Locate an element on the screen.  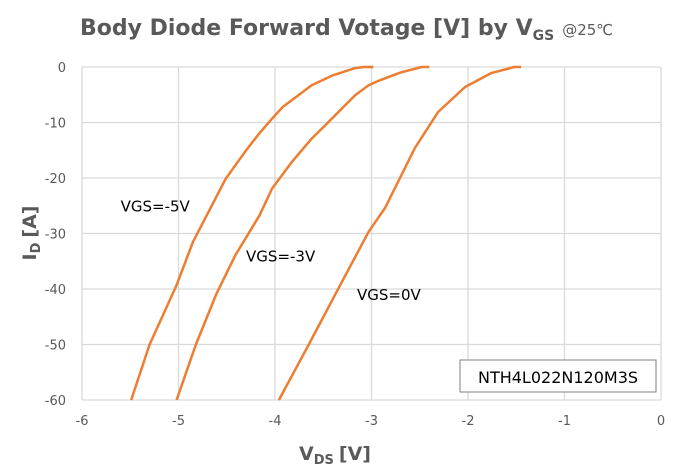
chart-title: Body Diode Forward Votage [V] by VGS @25℃ is located at coordinates (346, 30).